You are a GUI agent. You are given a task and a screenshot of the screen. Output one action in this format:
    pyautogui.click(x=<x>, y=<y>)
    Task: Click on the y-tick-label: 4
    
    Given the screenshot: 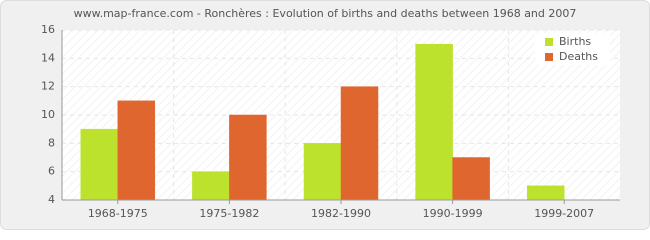 What is the action you would take?
    pyautogui.click(x=51, y=199)
    